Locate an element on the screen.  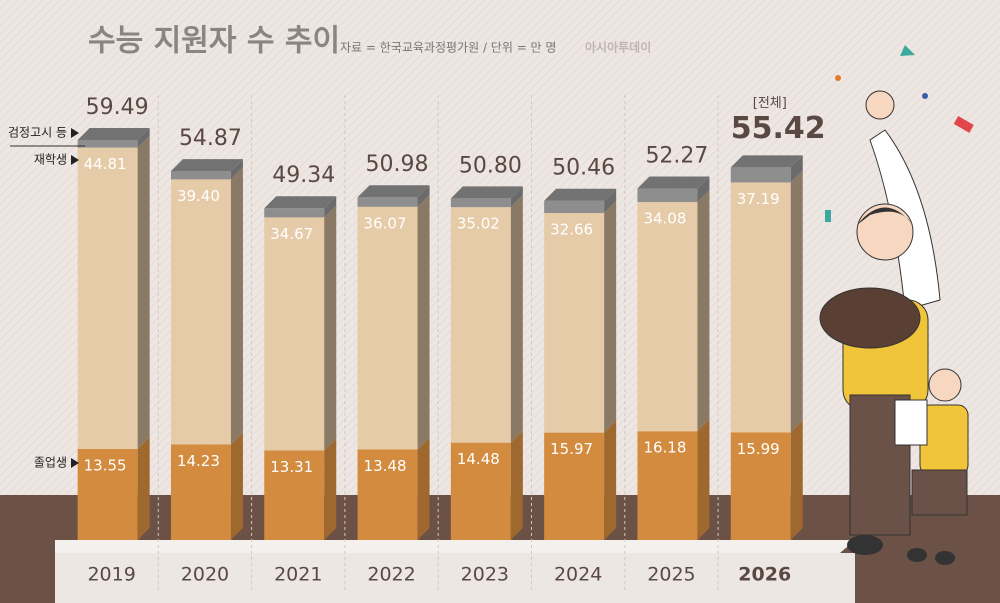
value-label: 13.55 is located at coordinates (105, 465).